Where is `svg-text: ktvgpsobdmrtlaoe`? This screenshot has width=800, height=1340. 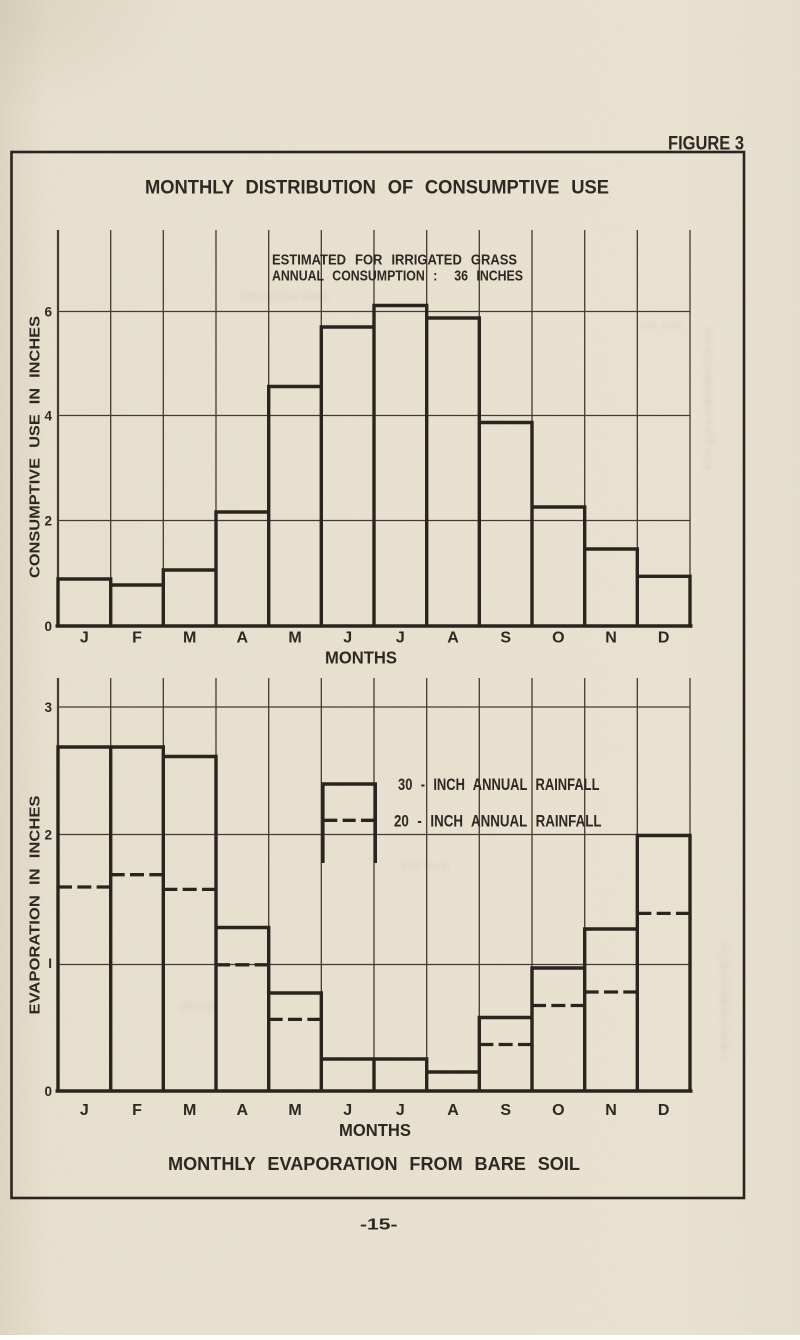 svg-text: ktvgpsobdmrtlaoe is located at coordinates (707, 397).